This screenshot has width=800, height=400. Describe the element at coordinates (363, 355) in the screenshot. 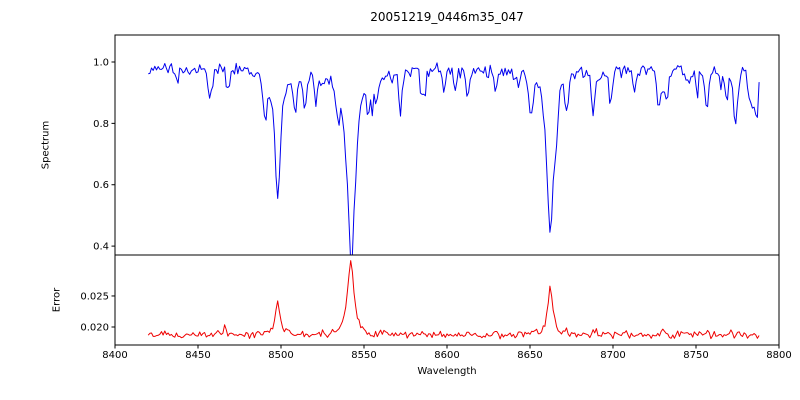

I see `x-tick-label: 8550` at that location.